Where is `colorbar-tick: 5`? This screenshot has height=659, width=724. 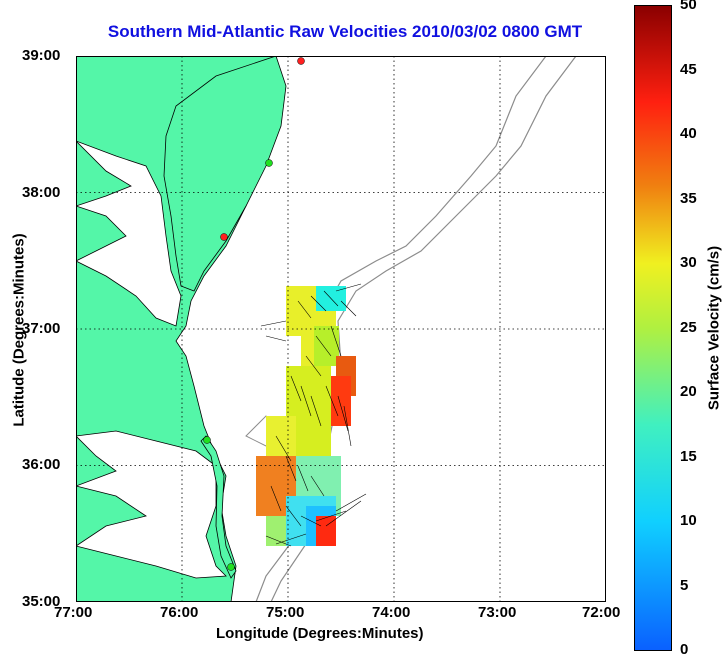 colorbar-tick: 5 is located at coordinates (684, 585).